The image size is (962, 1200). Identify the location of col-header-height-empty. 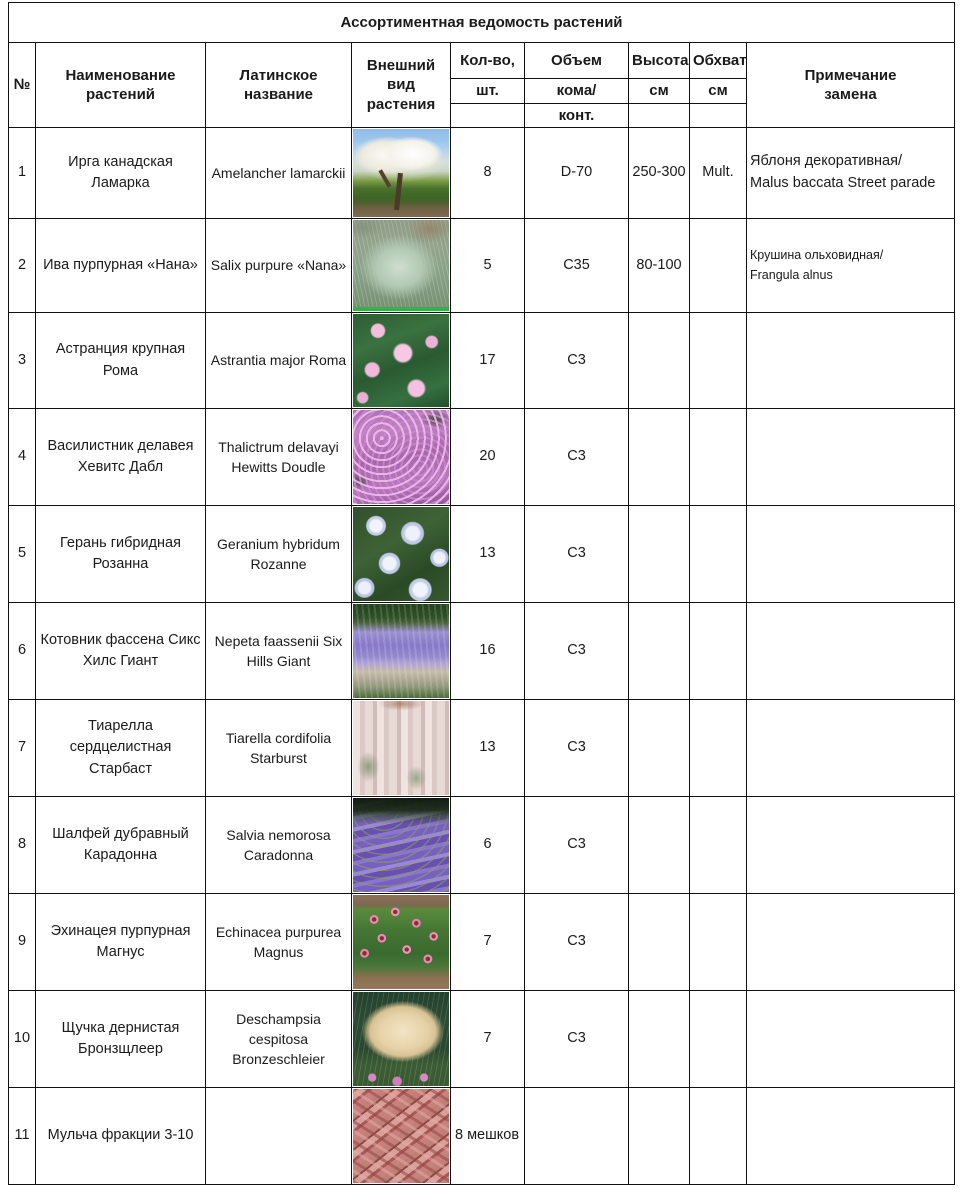
(659, 115).